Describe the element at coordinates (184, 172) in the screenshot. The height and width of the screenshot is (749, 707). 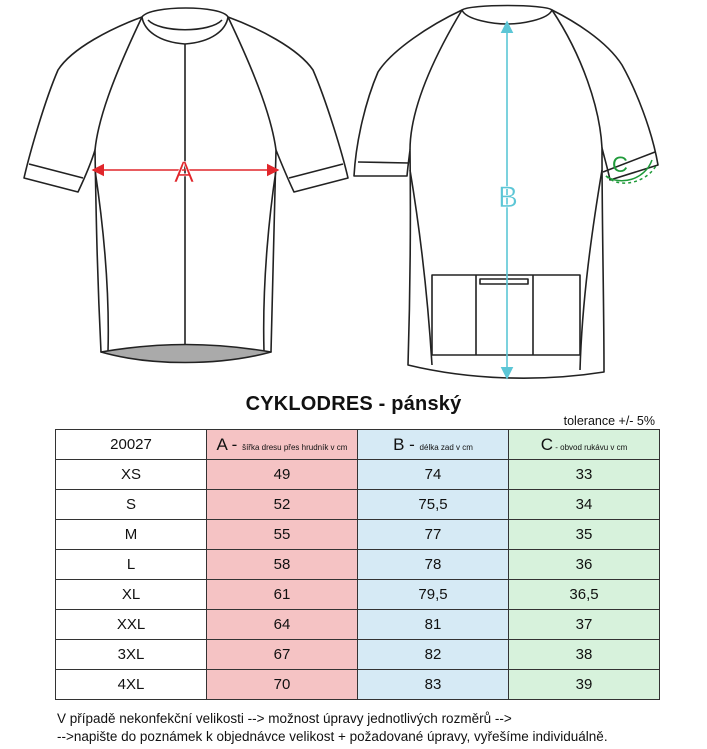
I see `label-a: A` at that location.